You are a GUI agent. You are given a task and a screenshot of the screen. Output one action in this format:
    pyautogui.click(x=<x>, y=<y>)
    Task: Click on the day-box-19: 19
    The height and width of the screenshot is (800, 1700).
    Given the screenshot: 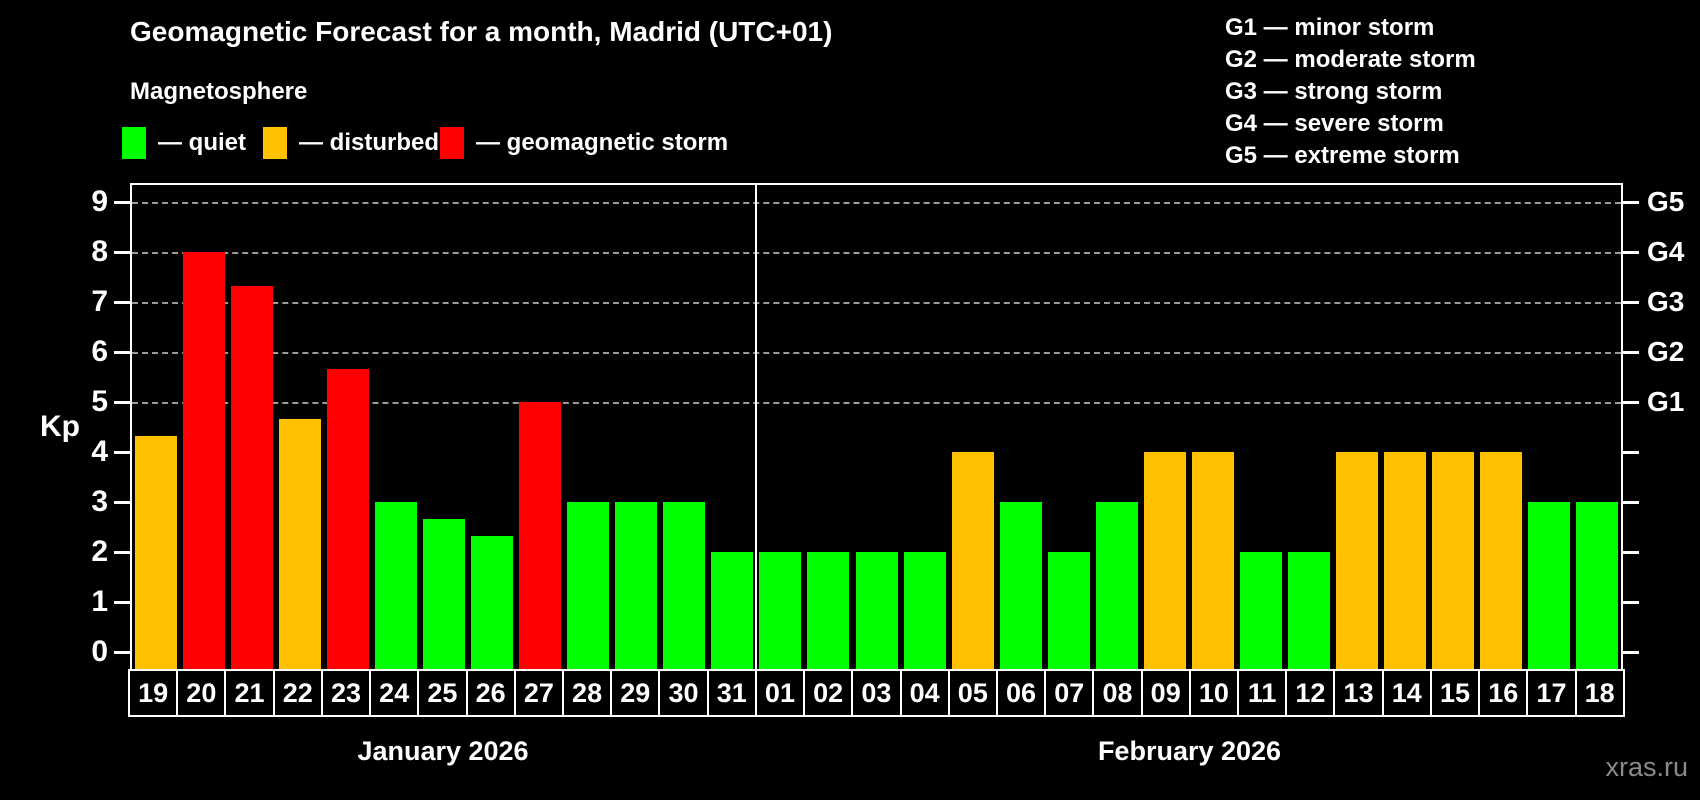 What is the action you would take?
    pyautogui.click(x=153, y=693)
    